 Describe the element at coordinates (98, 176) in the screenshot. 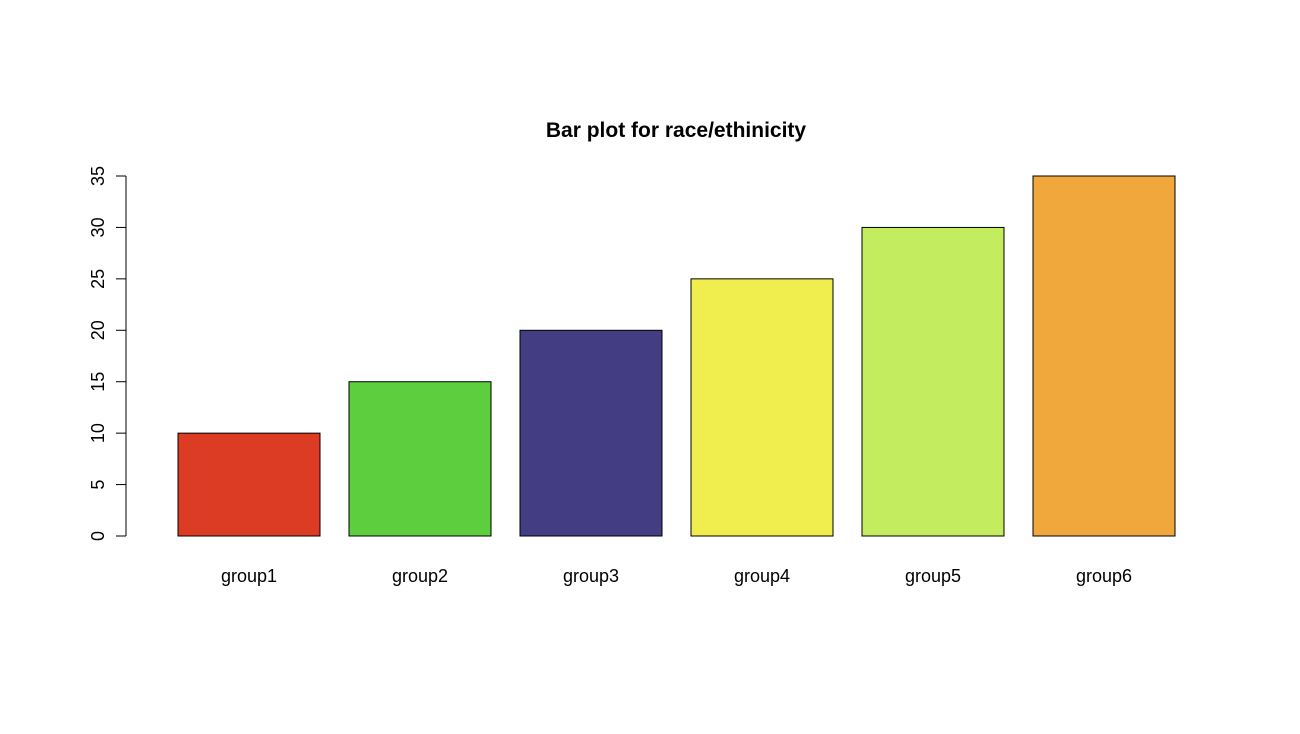

I see `y-tick-label: 35` at that location.